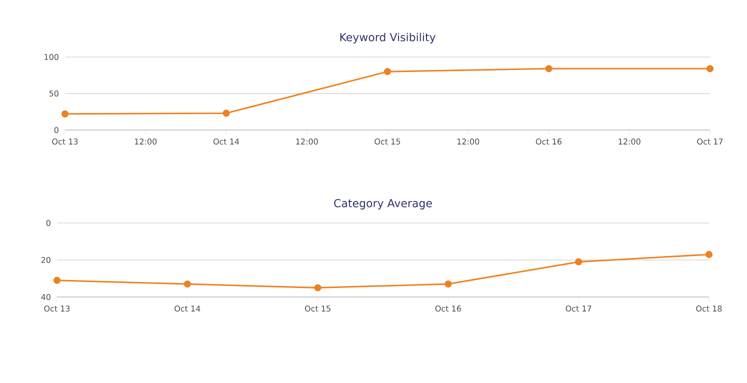  I want to click on y-tick-label: 50, so click(53, 93).